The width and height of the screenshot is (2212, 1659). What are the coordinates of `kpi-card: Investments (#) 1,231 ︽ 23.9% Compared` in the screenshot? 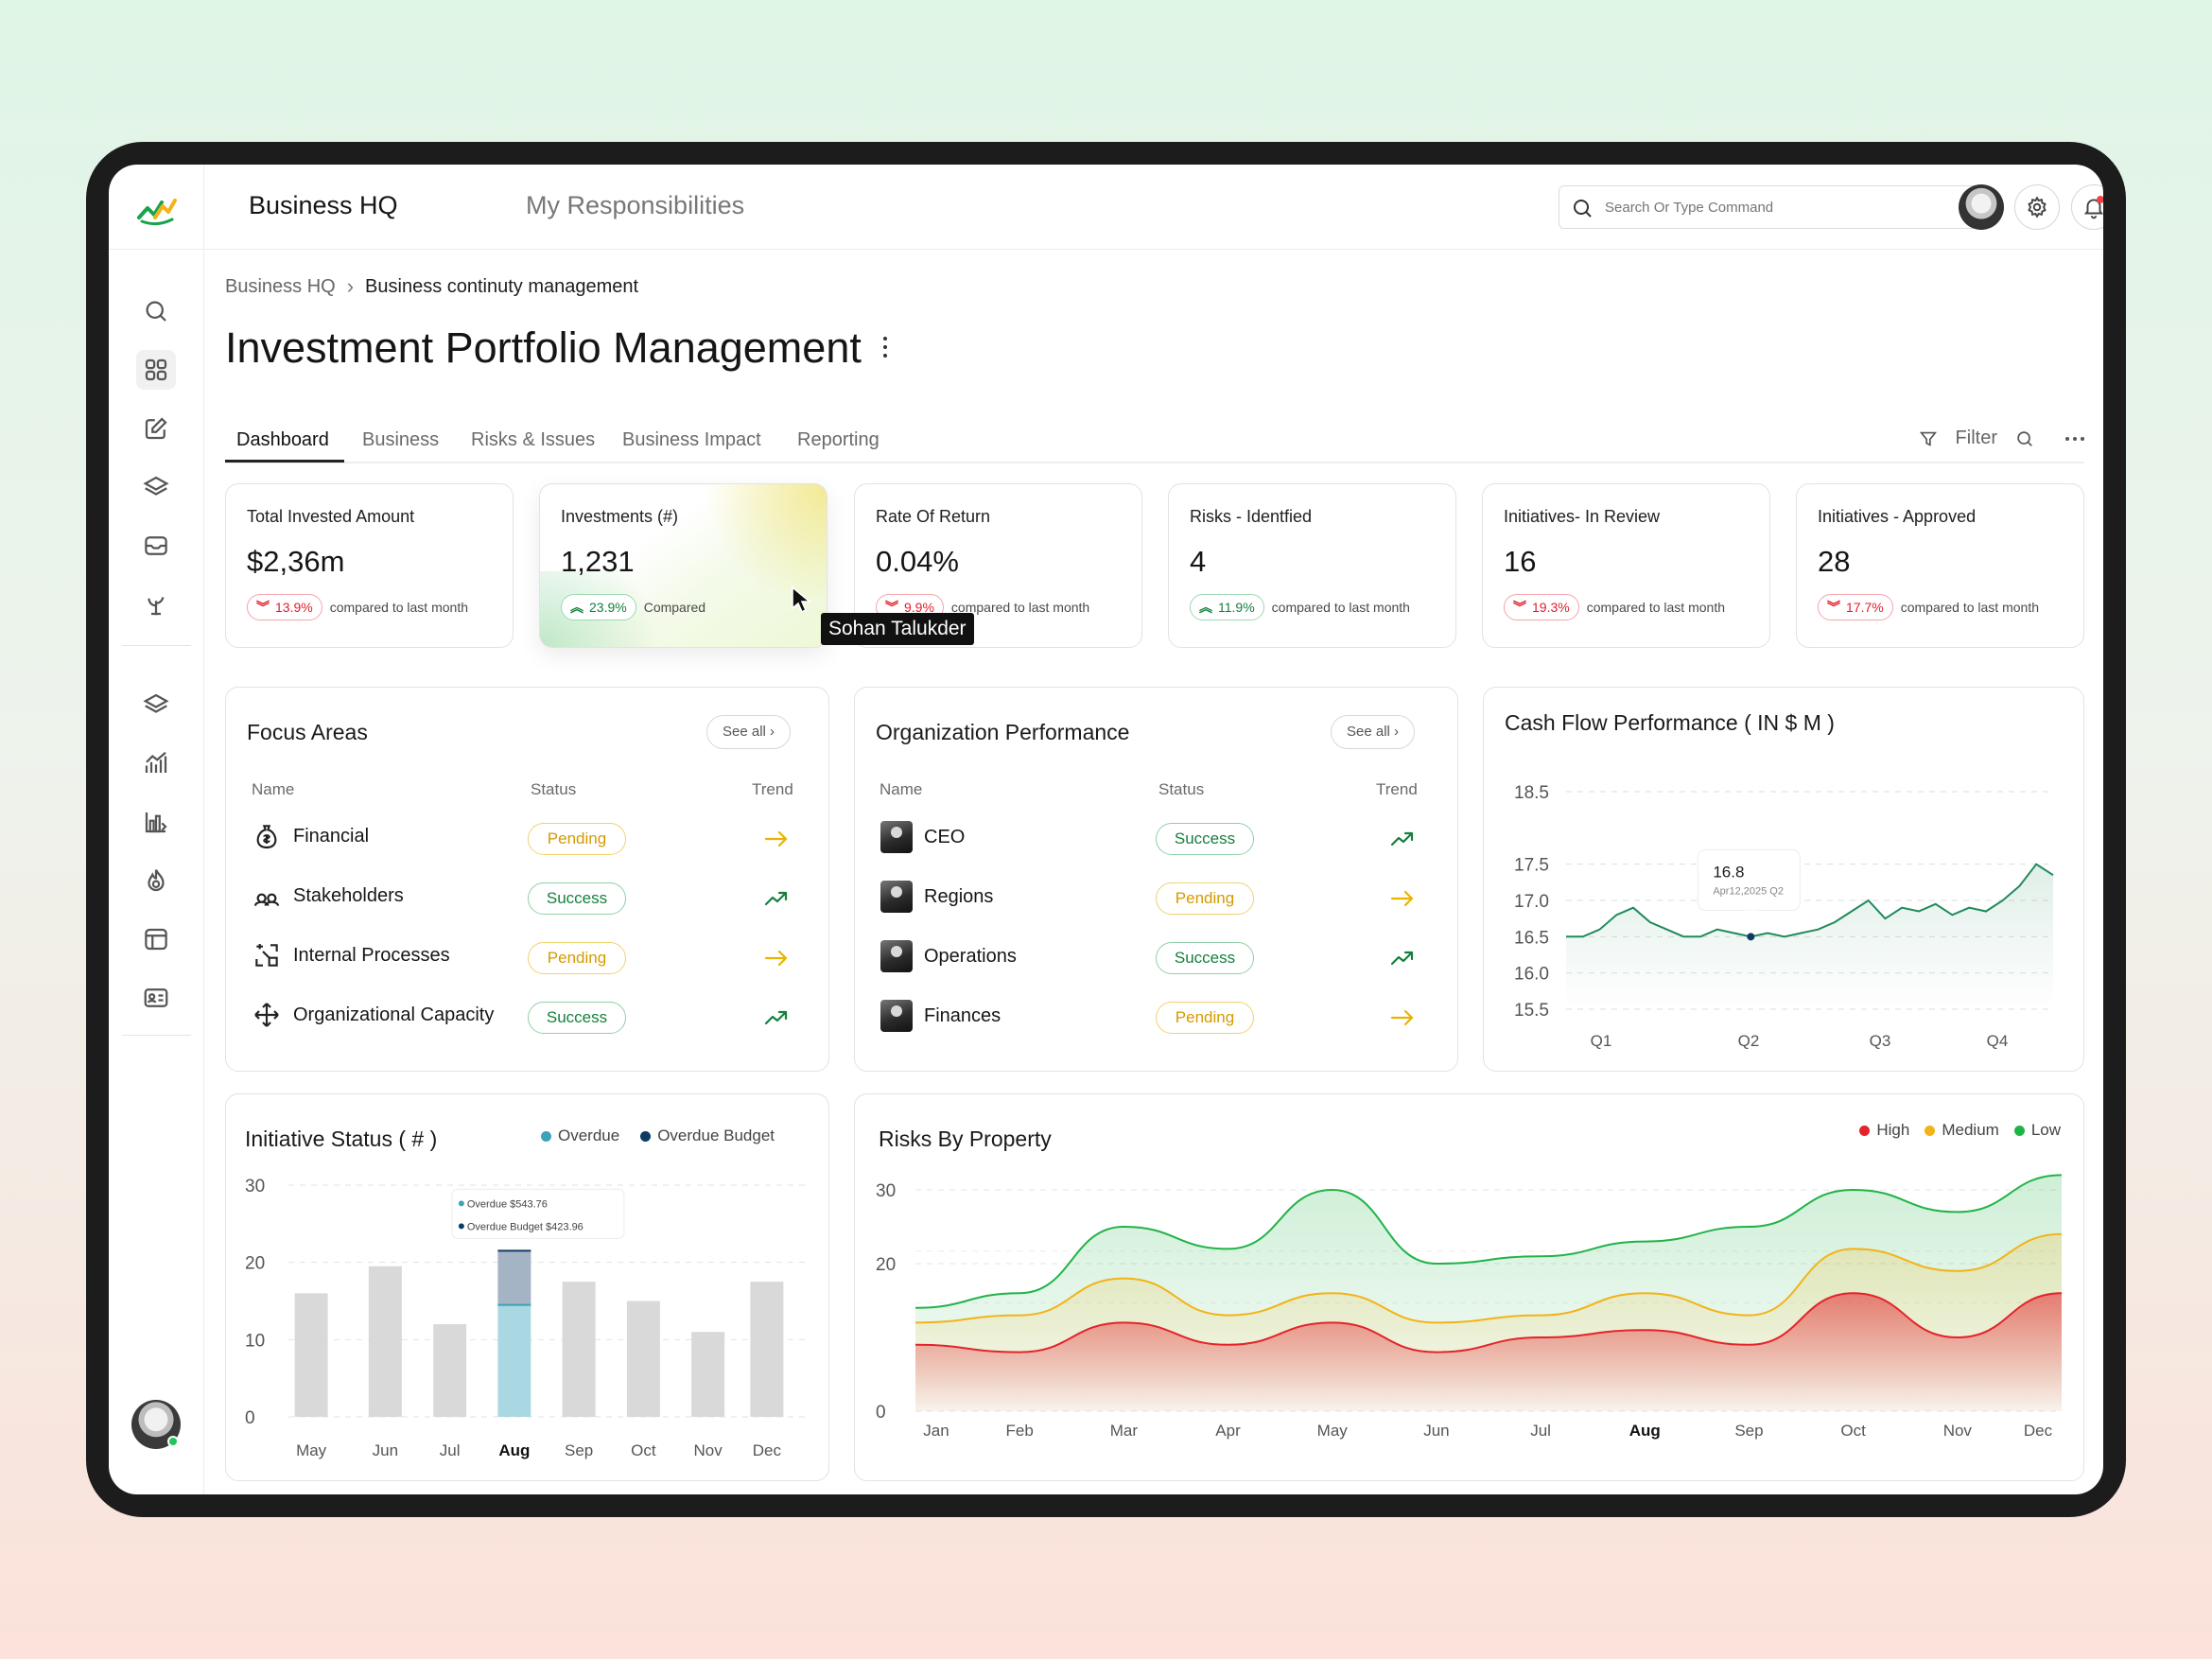 It's located at (683, 565).